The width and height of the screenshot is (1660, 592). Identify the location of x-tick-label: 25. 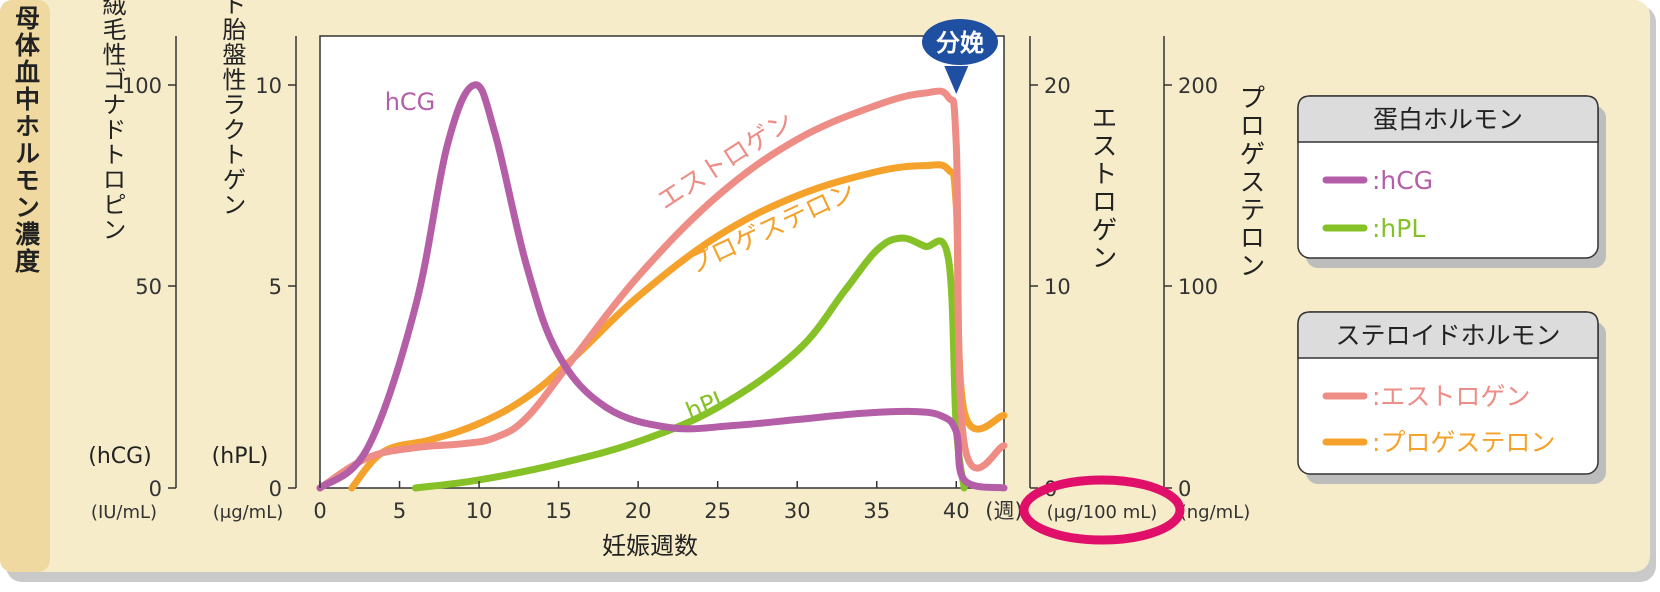
(717, 511).